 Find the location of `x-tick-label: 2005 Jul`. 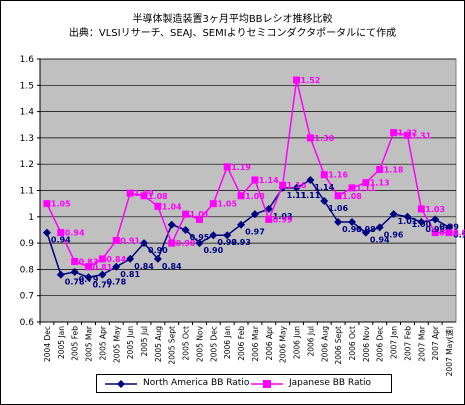

x-tick-label: 2005 Jul is located at coordinates (144, 341).